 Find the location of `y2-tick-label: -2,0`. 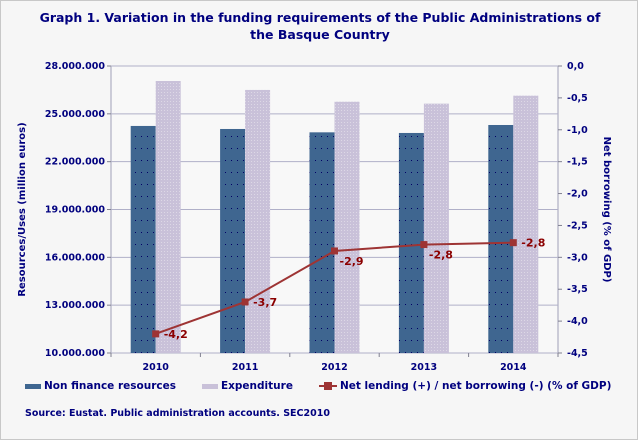

y2-tick-label: -2,0 is located at coordinates (577, 194).